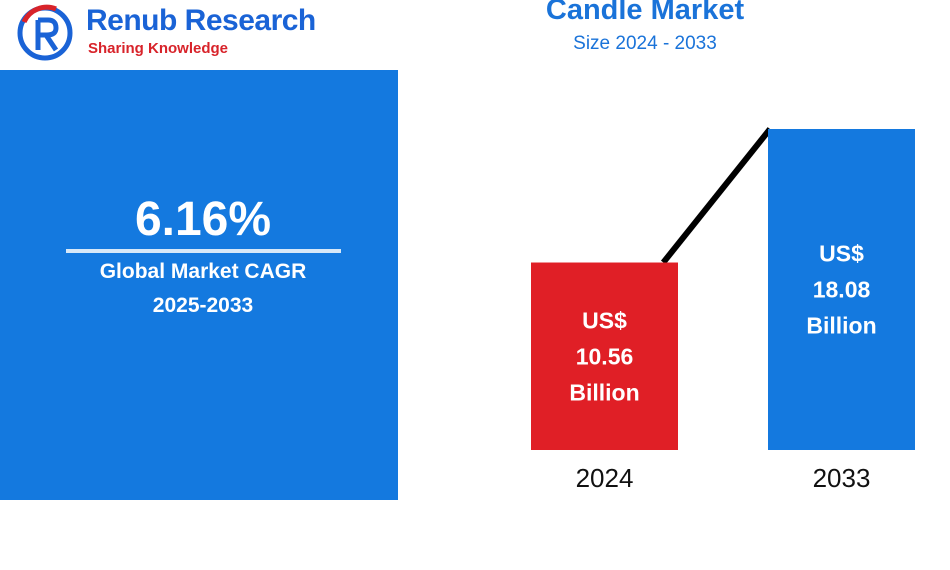  I want to click on cagr-label: Global Market CAGR, so click(203, 271).